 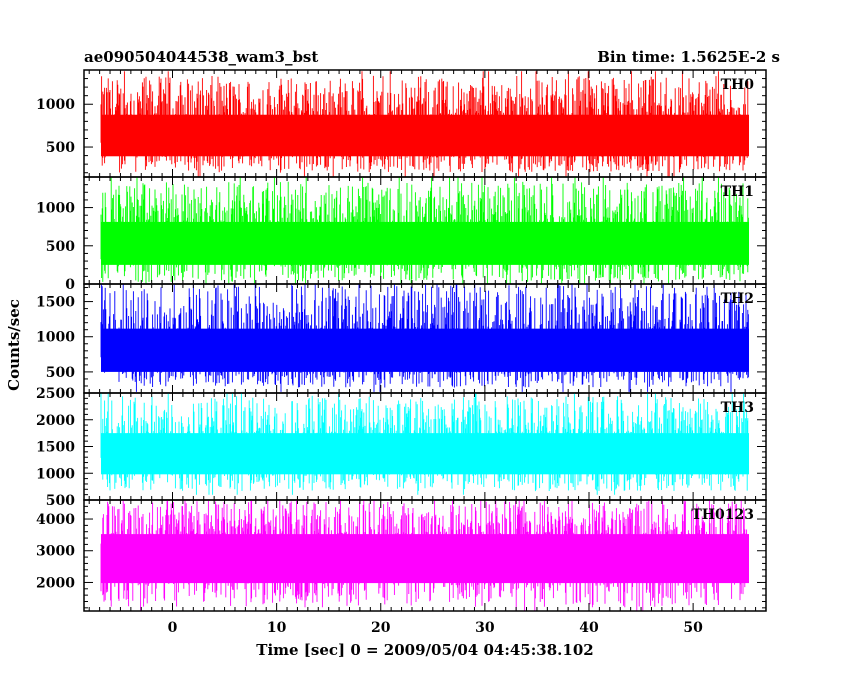 I want to click on x-tick-label: 0, so click(x=173, y=628).